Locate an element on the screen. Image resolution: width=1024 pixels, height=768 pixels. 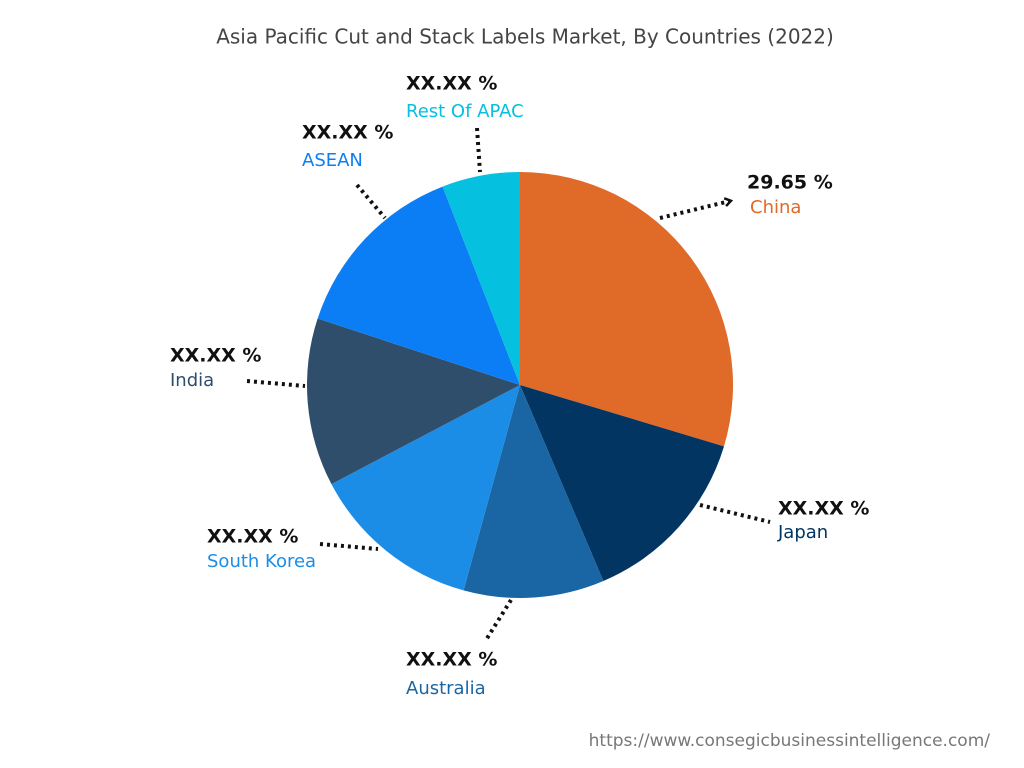
category-label: Australia is located at coordinates (446, 688).